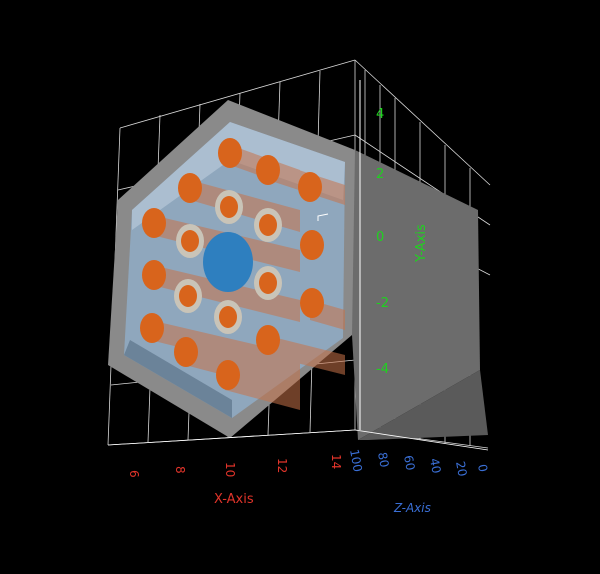  What do you see at coordinates (234, 499) in the screenshot?
I see `x-axis-title: X-Axis` at bounding box center [234, 499].